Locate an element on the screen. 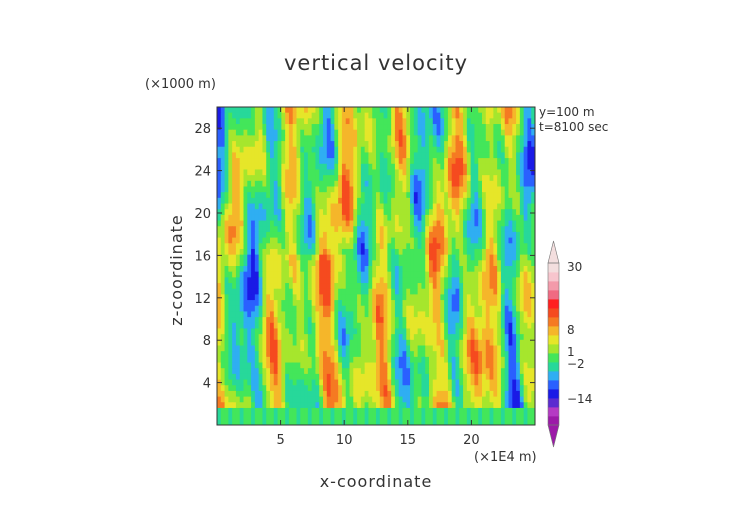 The image size is (752, 532). y-axis-label: z-coordinate is located at coordinates (176, 270).